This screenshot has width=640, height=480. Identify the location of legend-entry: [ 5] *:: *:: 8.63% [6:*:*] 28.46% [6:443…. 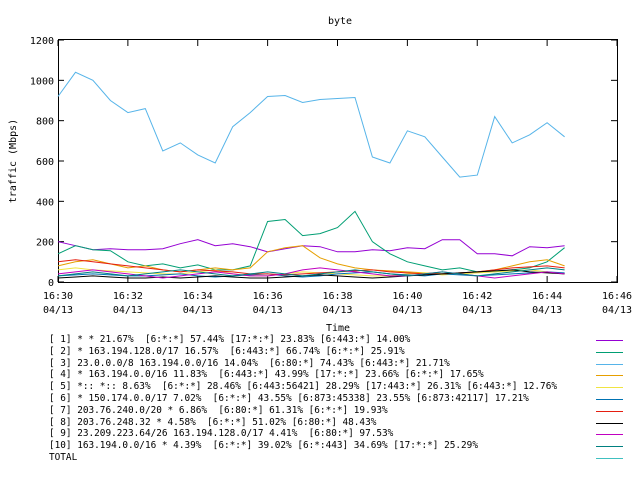
(320, 387).